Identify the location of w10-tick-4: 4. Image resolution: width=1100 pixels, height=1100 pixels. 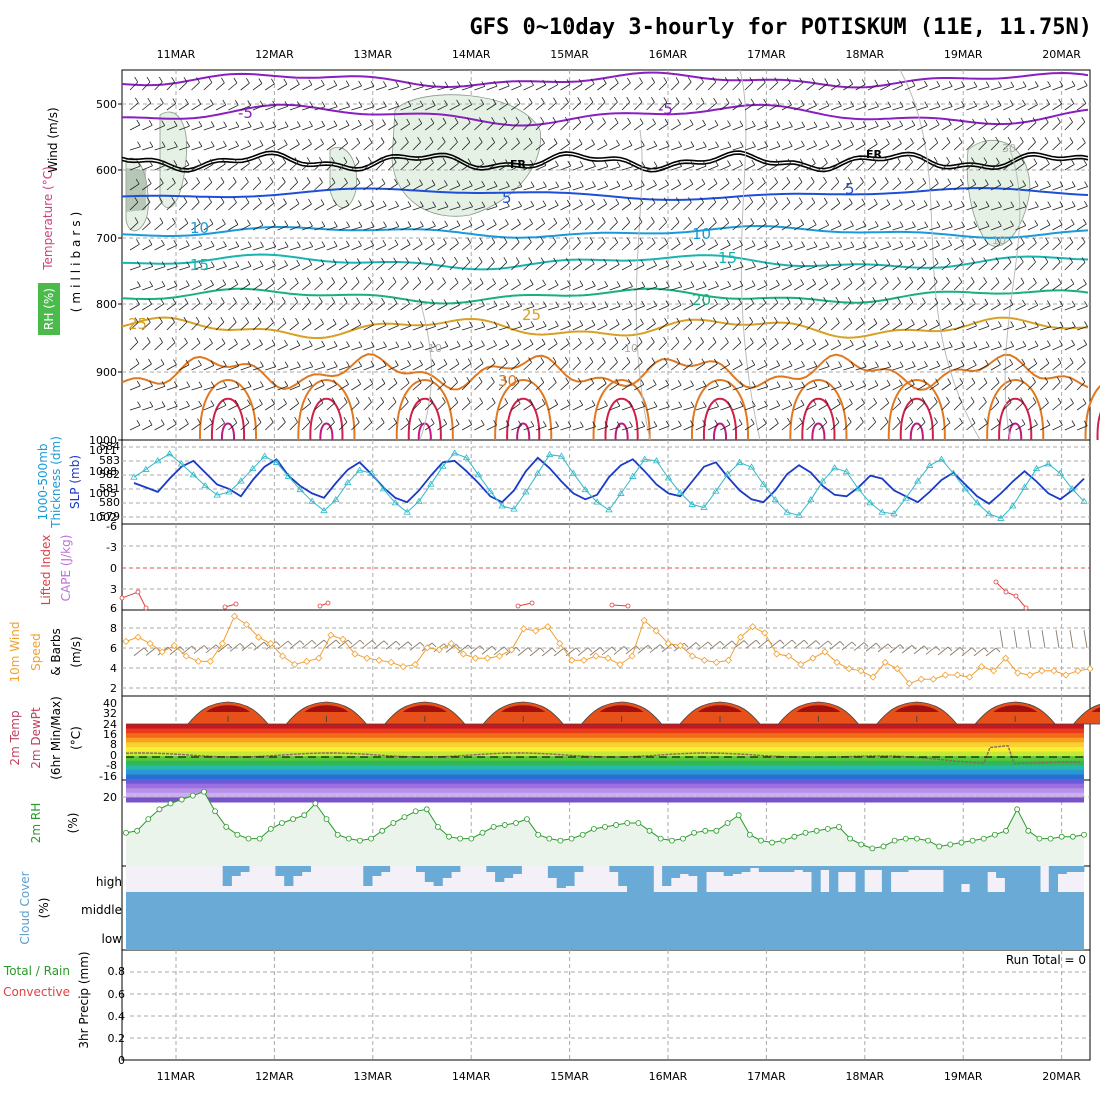
(113, 668).